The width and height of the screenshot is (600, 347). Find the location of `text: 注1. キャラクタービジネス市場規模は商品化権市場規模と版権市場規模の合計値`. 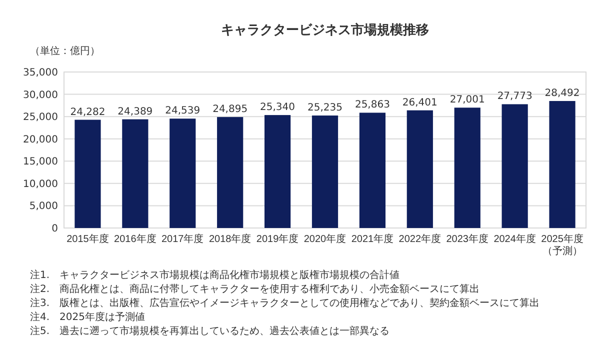

text: 注1. キャラクタービジネス市場規模は商品化権市場規模と版権市場規模の合計値 is located at coordinates (215, 275).